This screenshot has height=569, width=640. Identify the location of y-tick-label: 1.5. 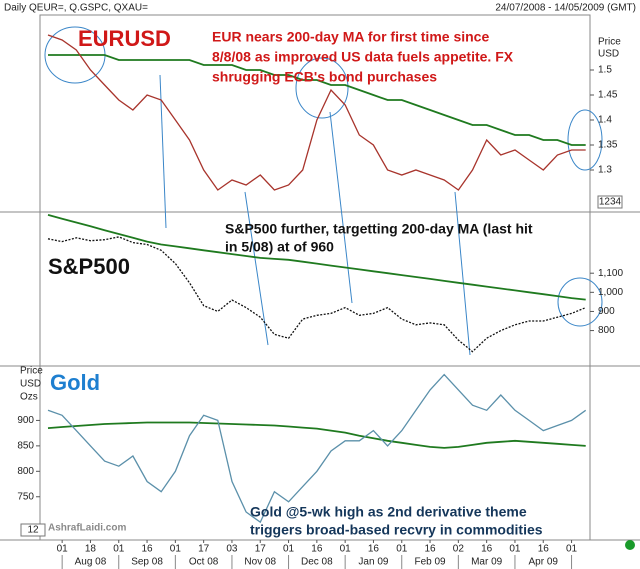
(605, 70).